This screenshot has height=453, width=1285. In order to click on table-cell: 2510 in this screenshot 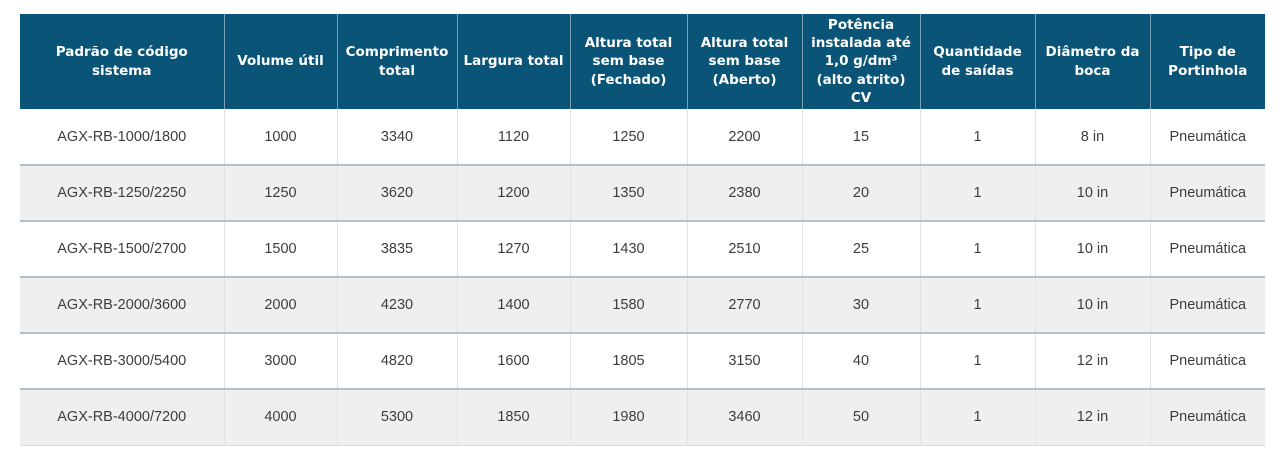, I will do `click(744, 249)`.